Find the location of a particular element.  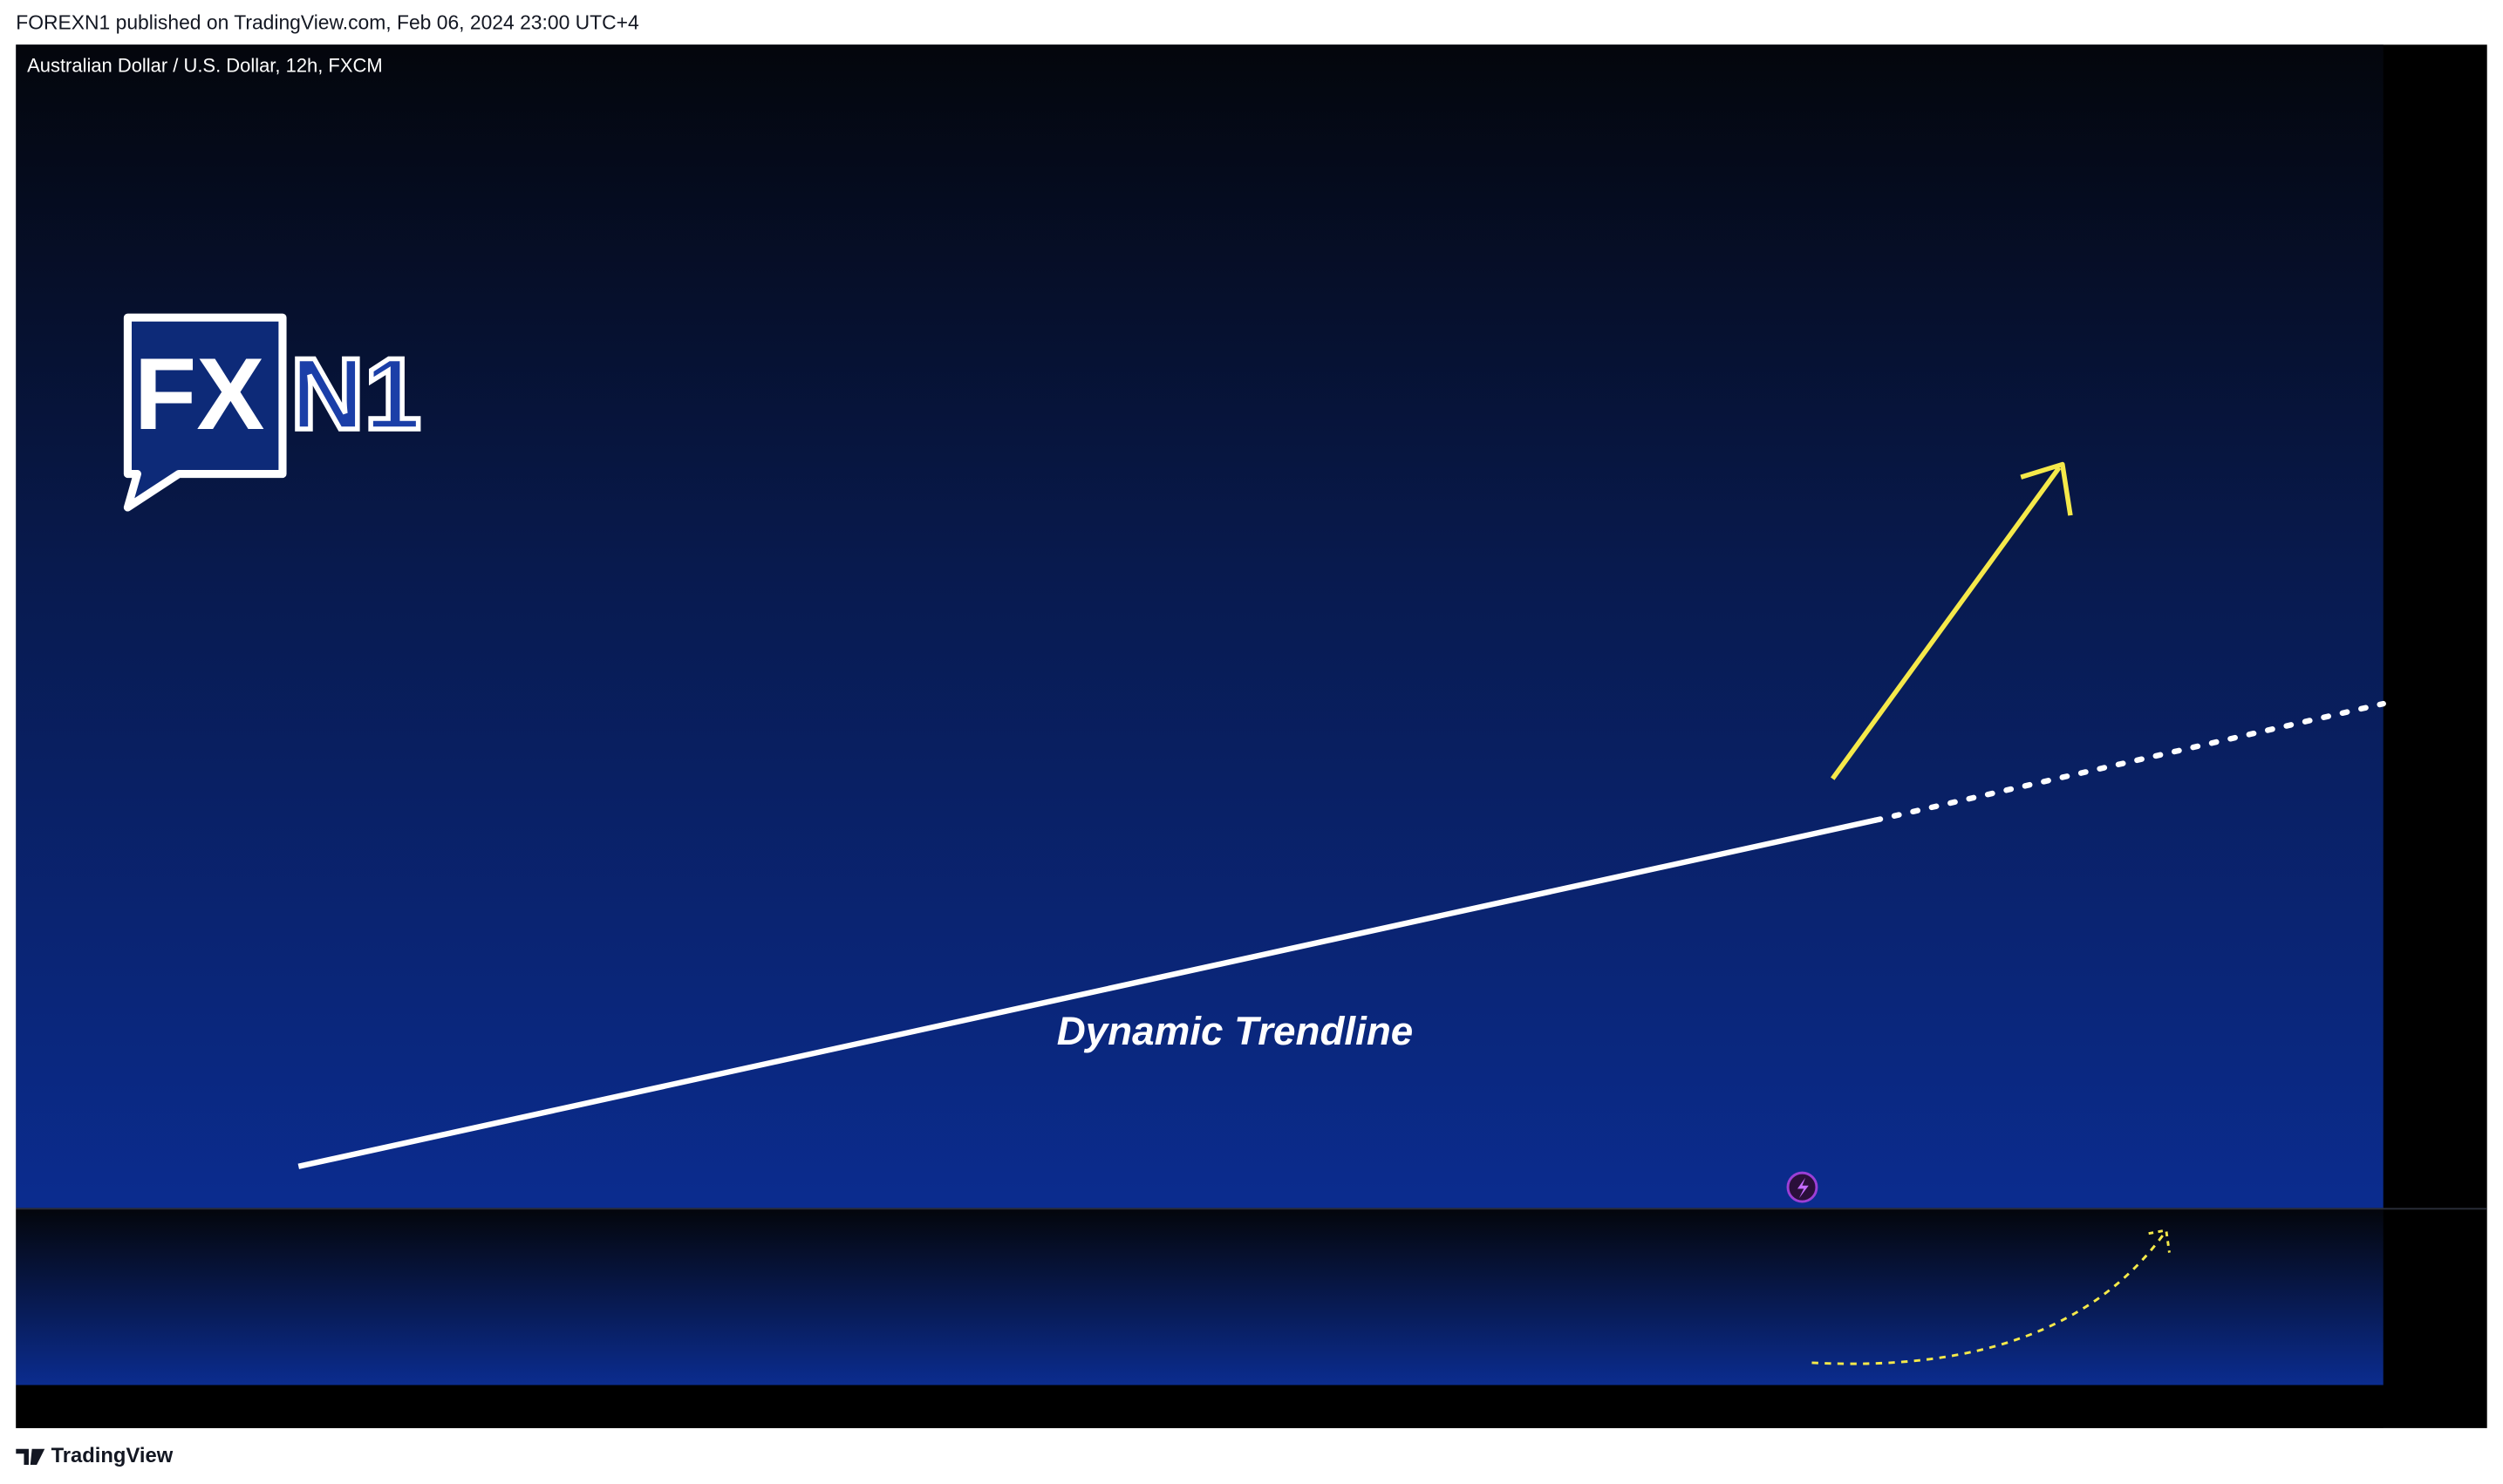

rsi-arrow-head is located at coordinates (2159, 1241).